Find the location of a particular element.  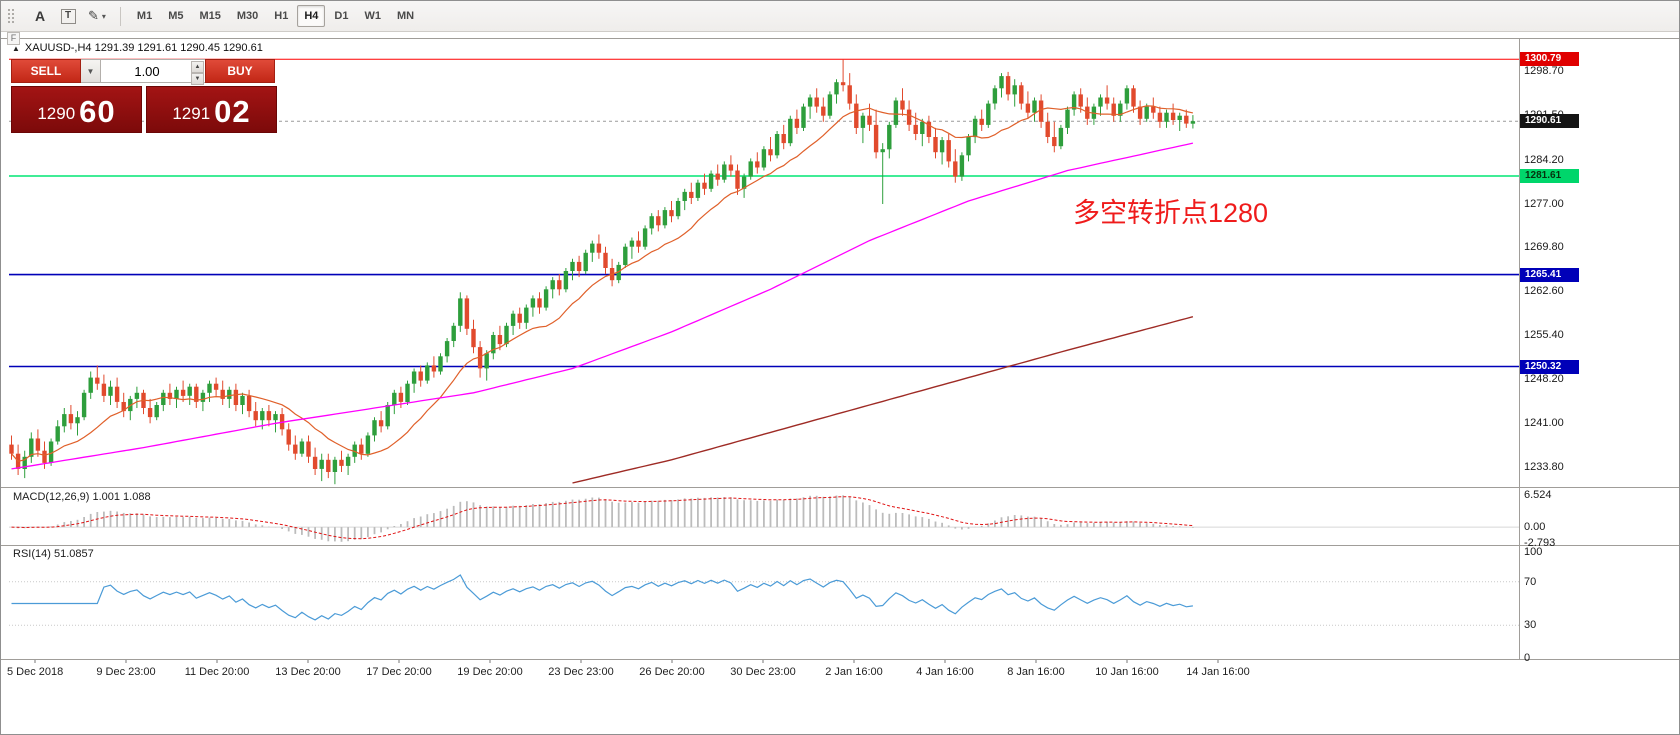

toolbar-separator is located at coordinates (120, 16).